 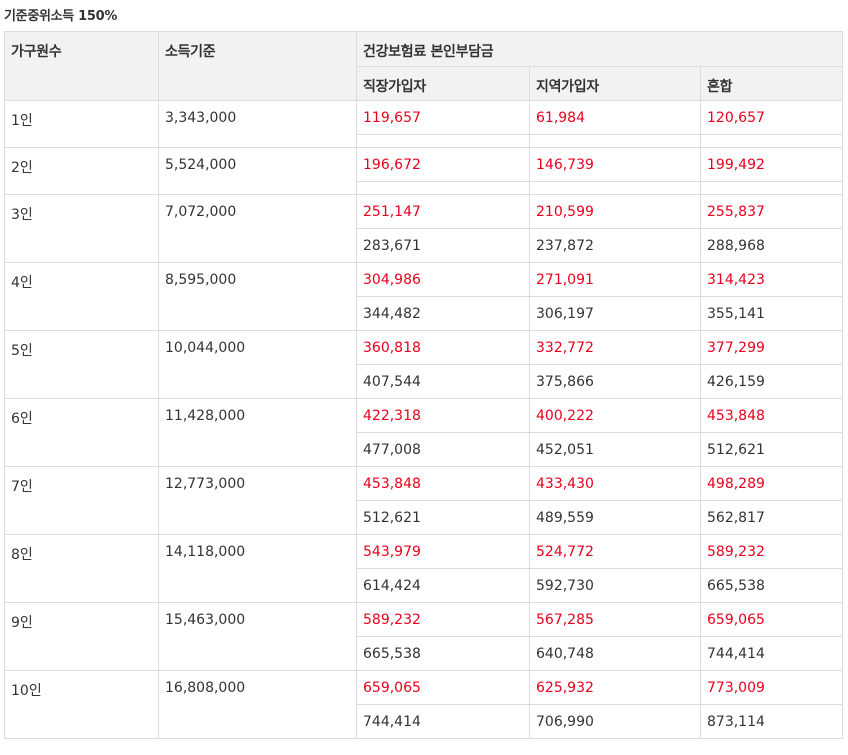 I want to click on regional-premium-cell: 567,285, so click(x=615, y=619).